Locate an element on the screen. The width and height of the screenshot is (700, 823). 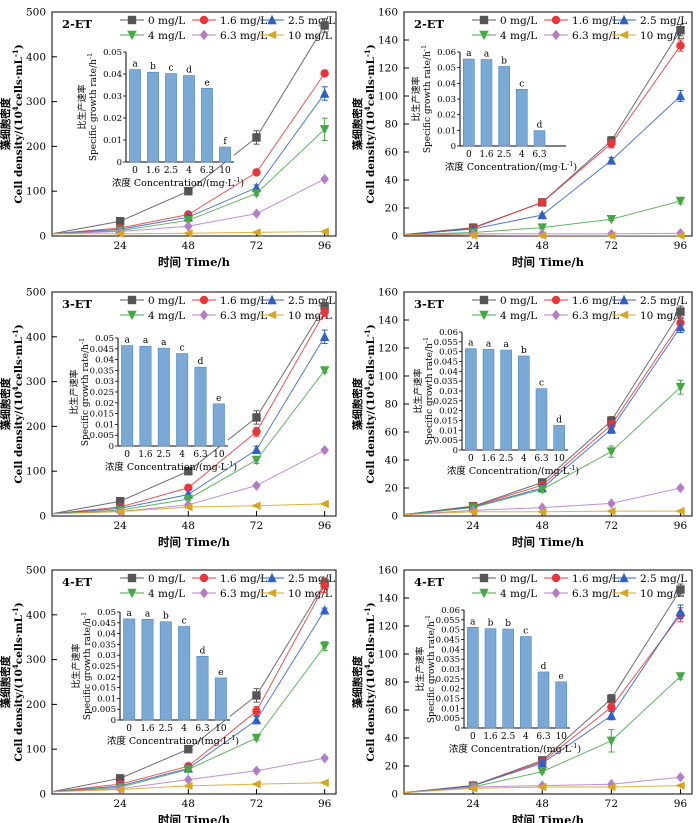
inset-bar-letter: d is located at coordinates (540, 126).